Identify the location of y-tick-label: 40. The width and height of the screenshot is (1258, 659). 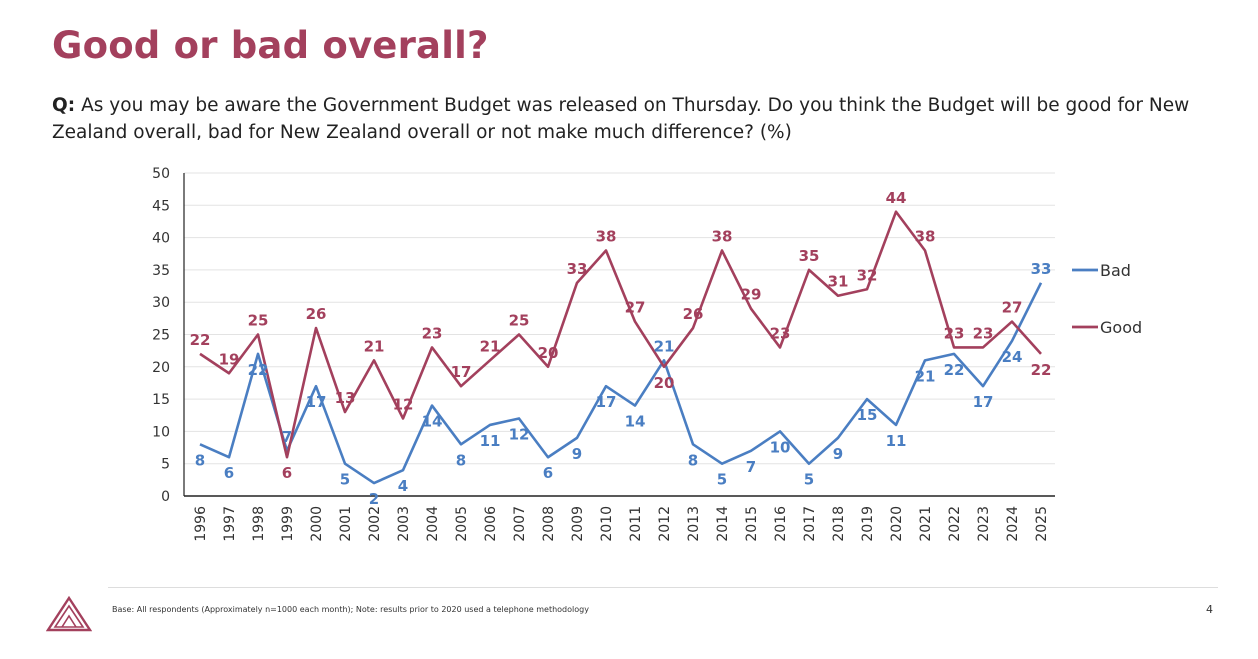
(161, 239).